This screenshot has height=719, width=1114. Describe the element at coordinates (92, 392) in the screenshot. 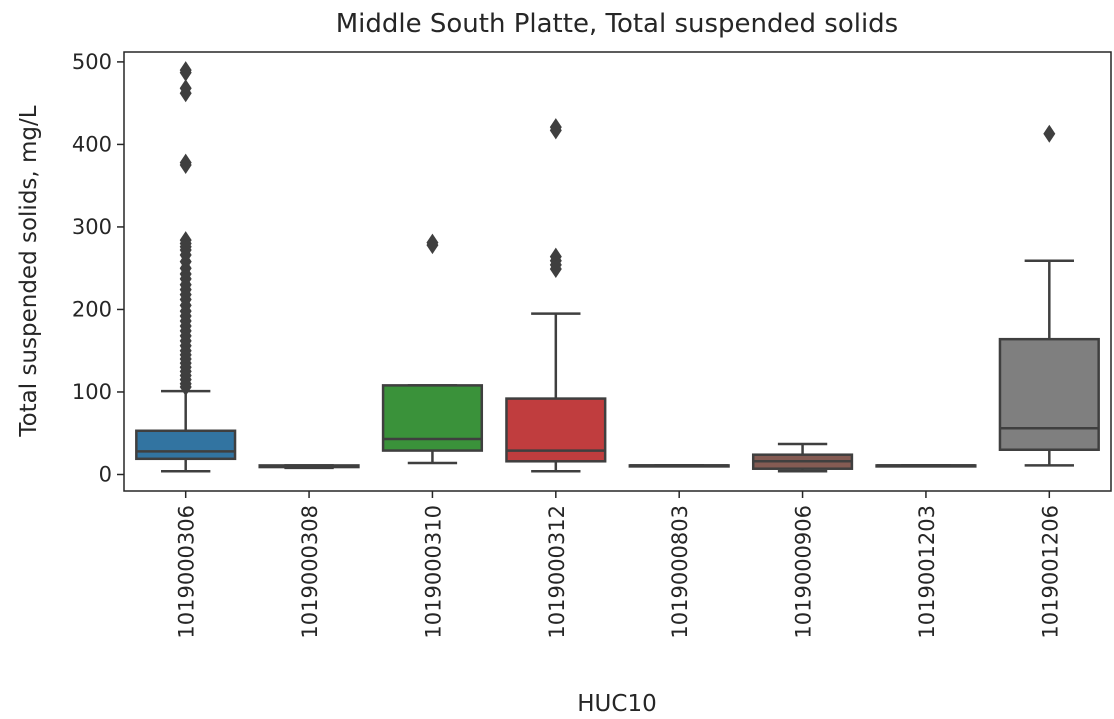

I see `y-tick-label: 100` at that location.